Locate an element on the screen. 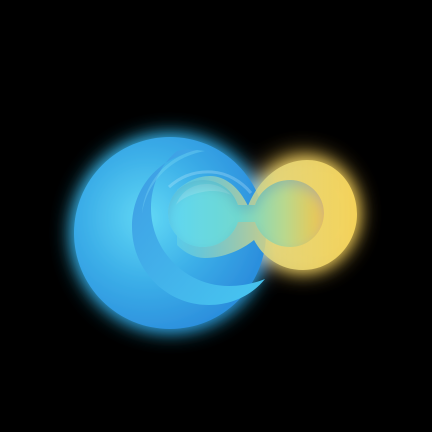  connector-pill is located at coordinates (246, 213).